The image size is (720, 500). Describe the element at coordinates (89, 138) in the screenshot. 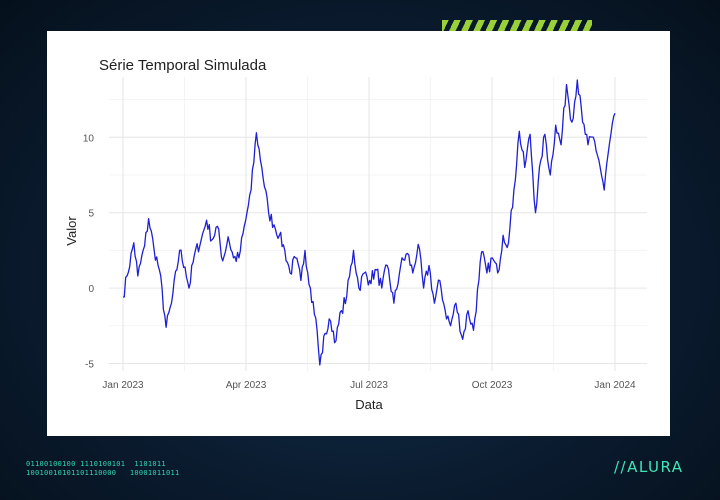

I see `y-tick-label: 10` at that location.